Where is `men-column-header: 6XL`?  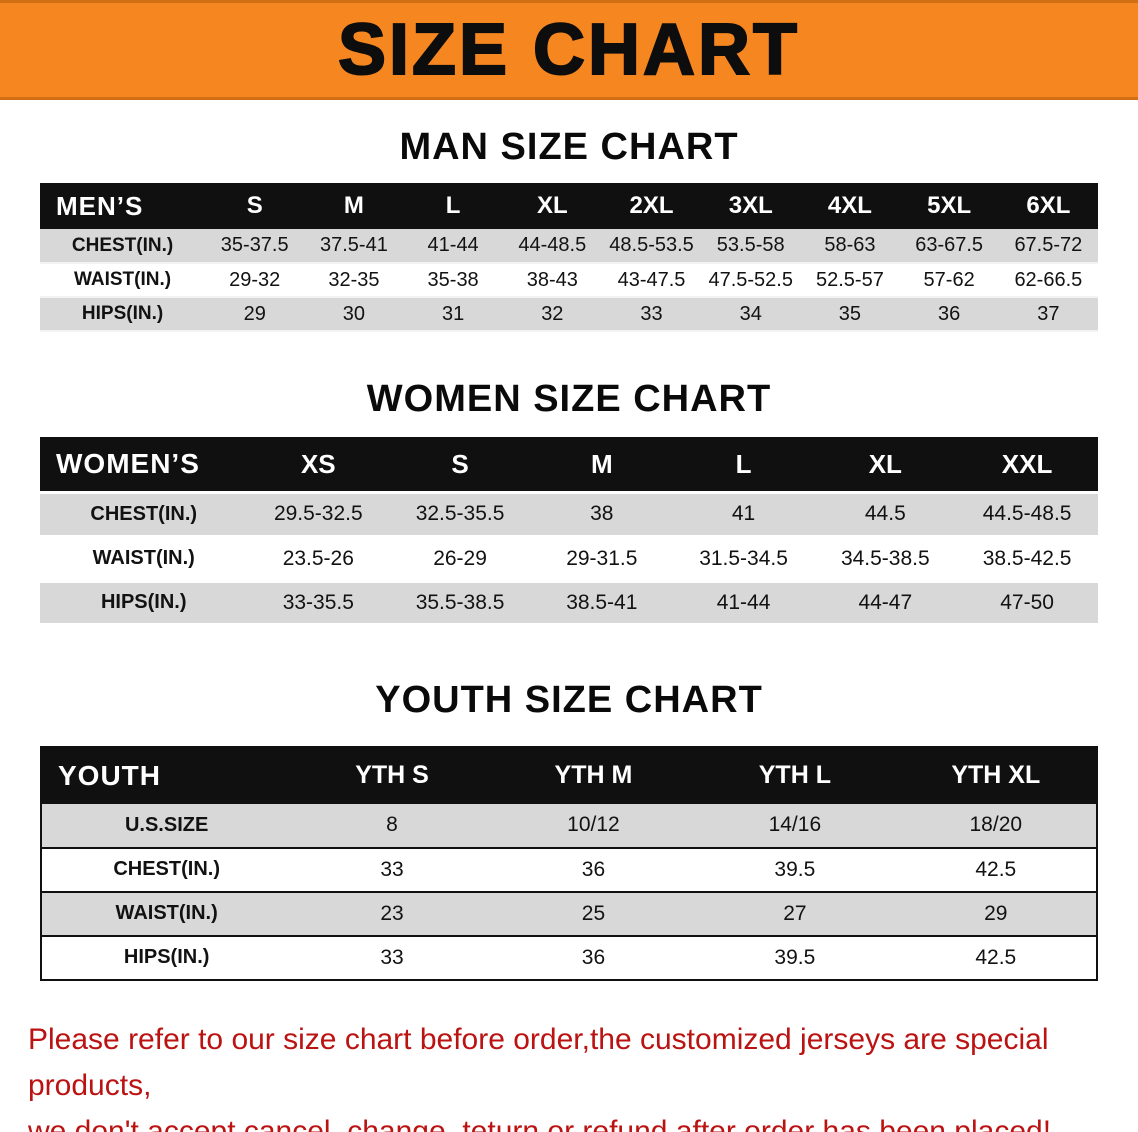
men-column-header: 6XL is located at coordinates (1048, 206).